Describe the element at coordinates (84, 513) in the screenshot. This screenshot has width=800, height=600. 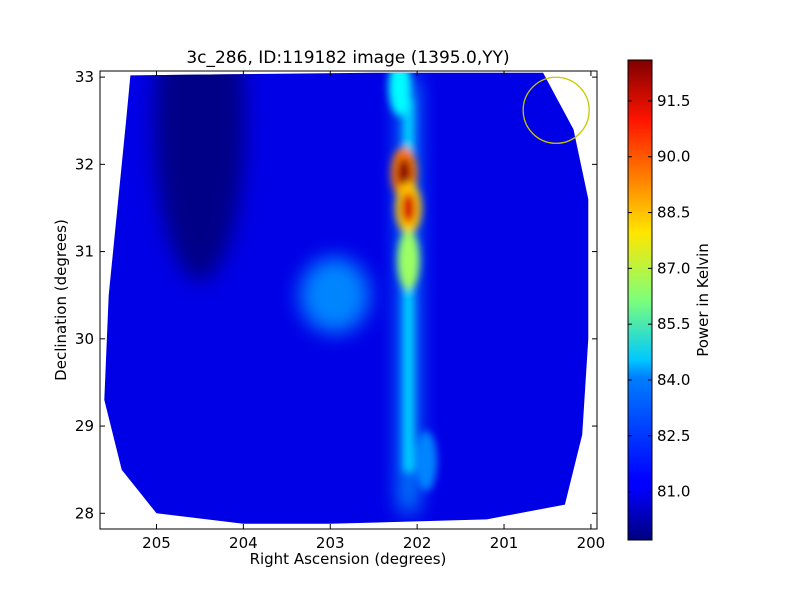
I see `y-tick-label: 28` at that location.